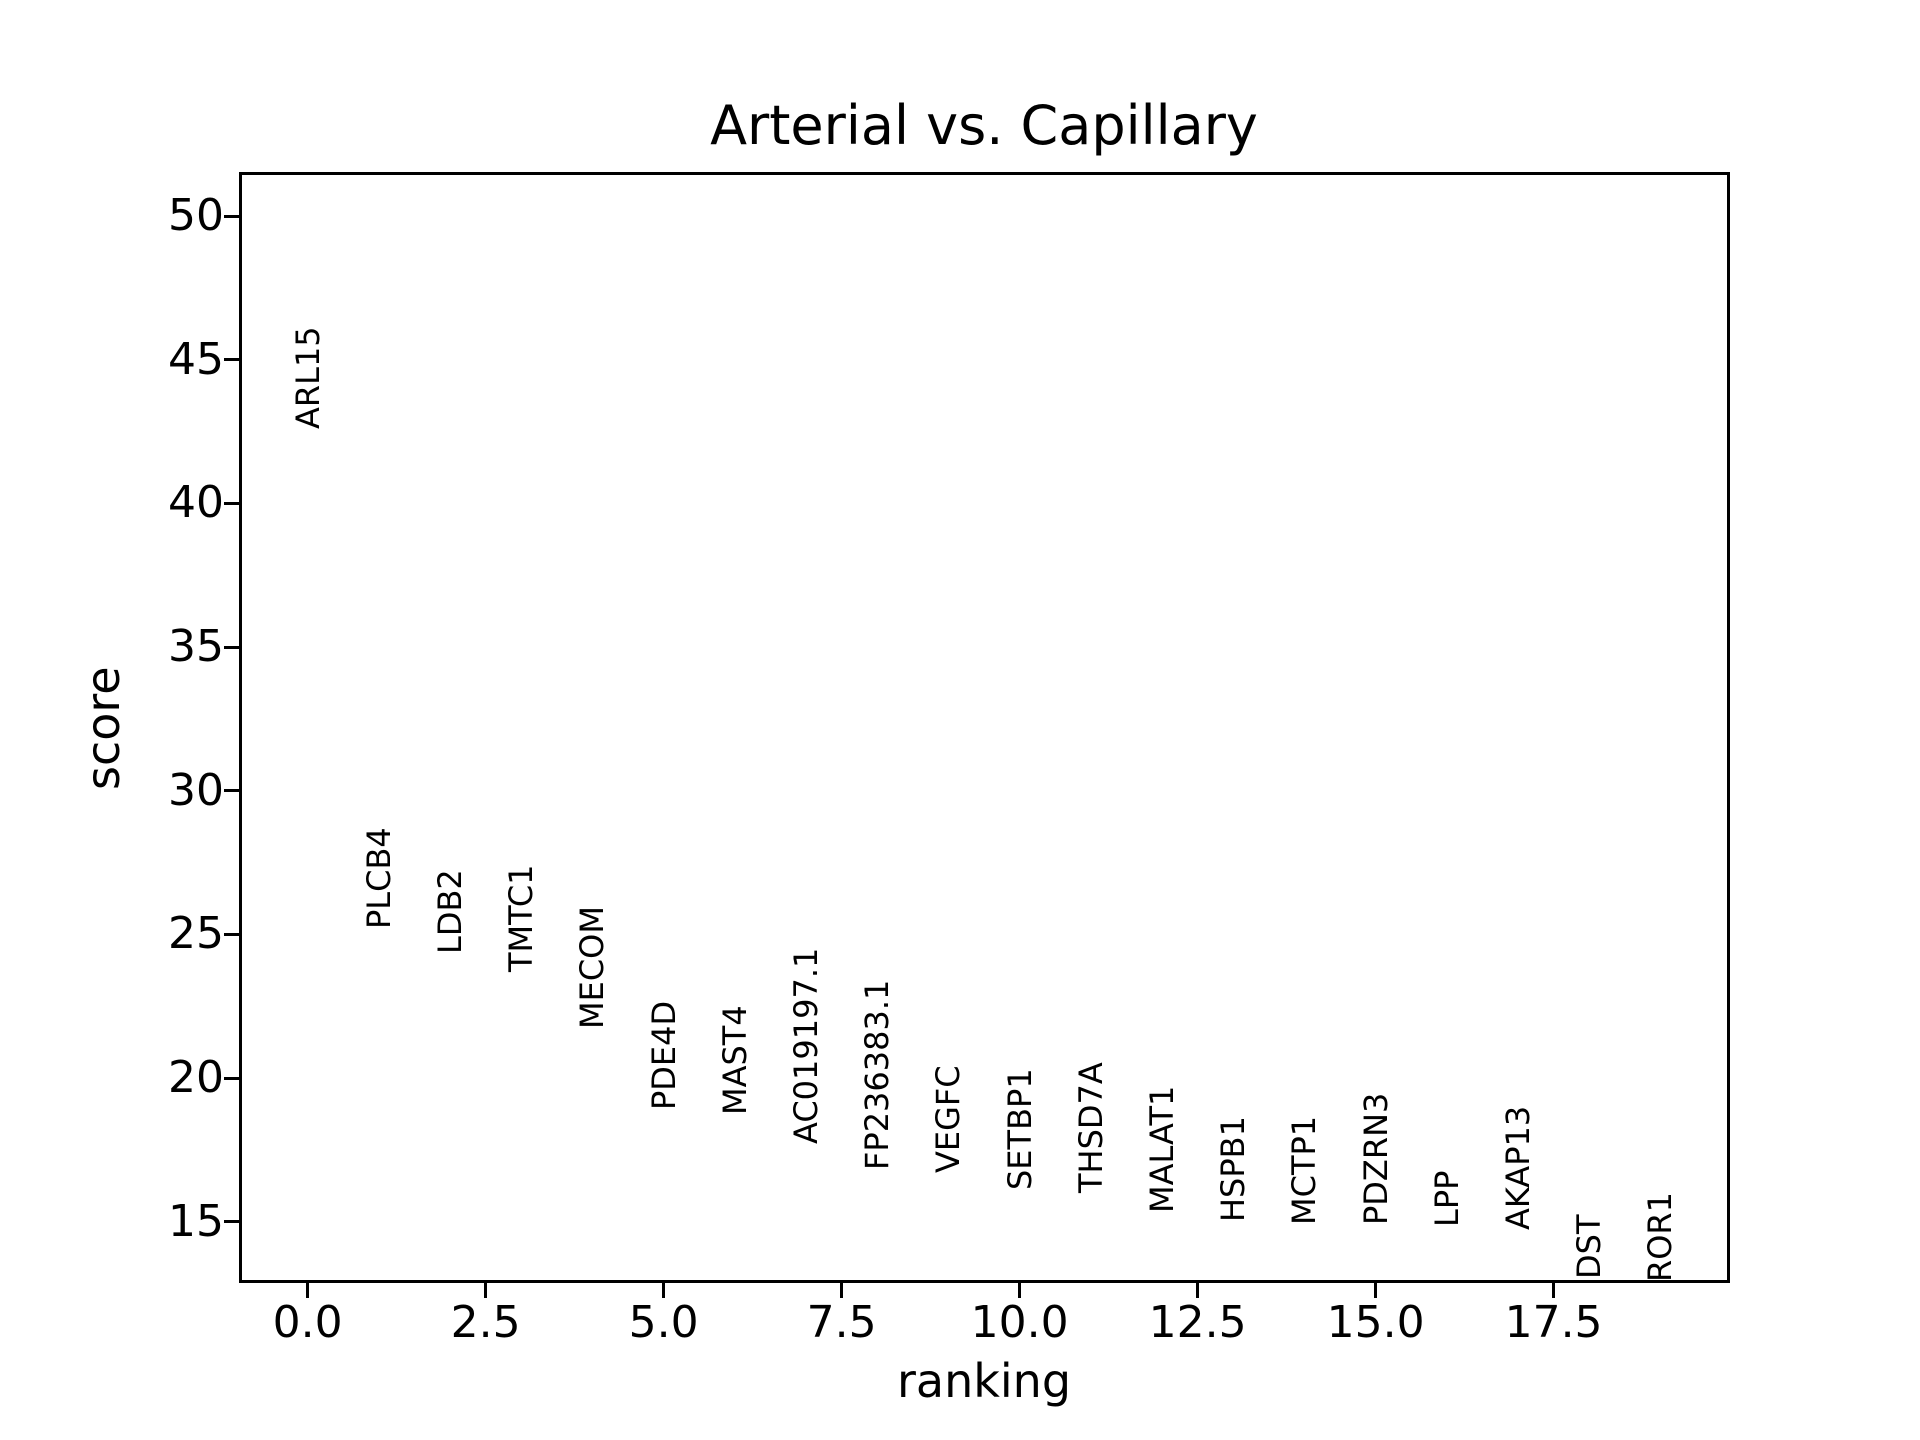 This screenshot has height=1440, width=1920. I want to click on x-tick-label: 10.0, so click(1019, 1322).